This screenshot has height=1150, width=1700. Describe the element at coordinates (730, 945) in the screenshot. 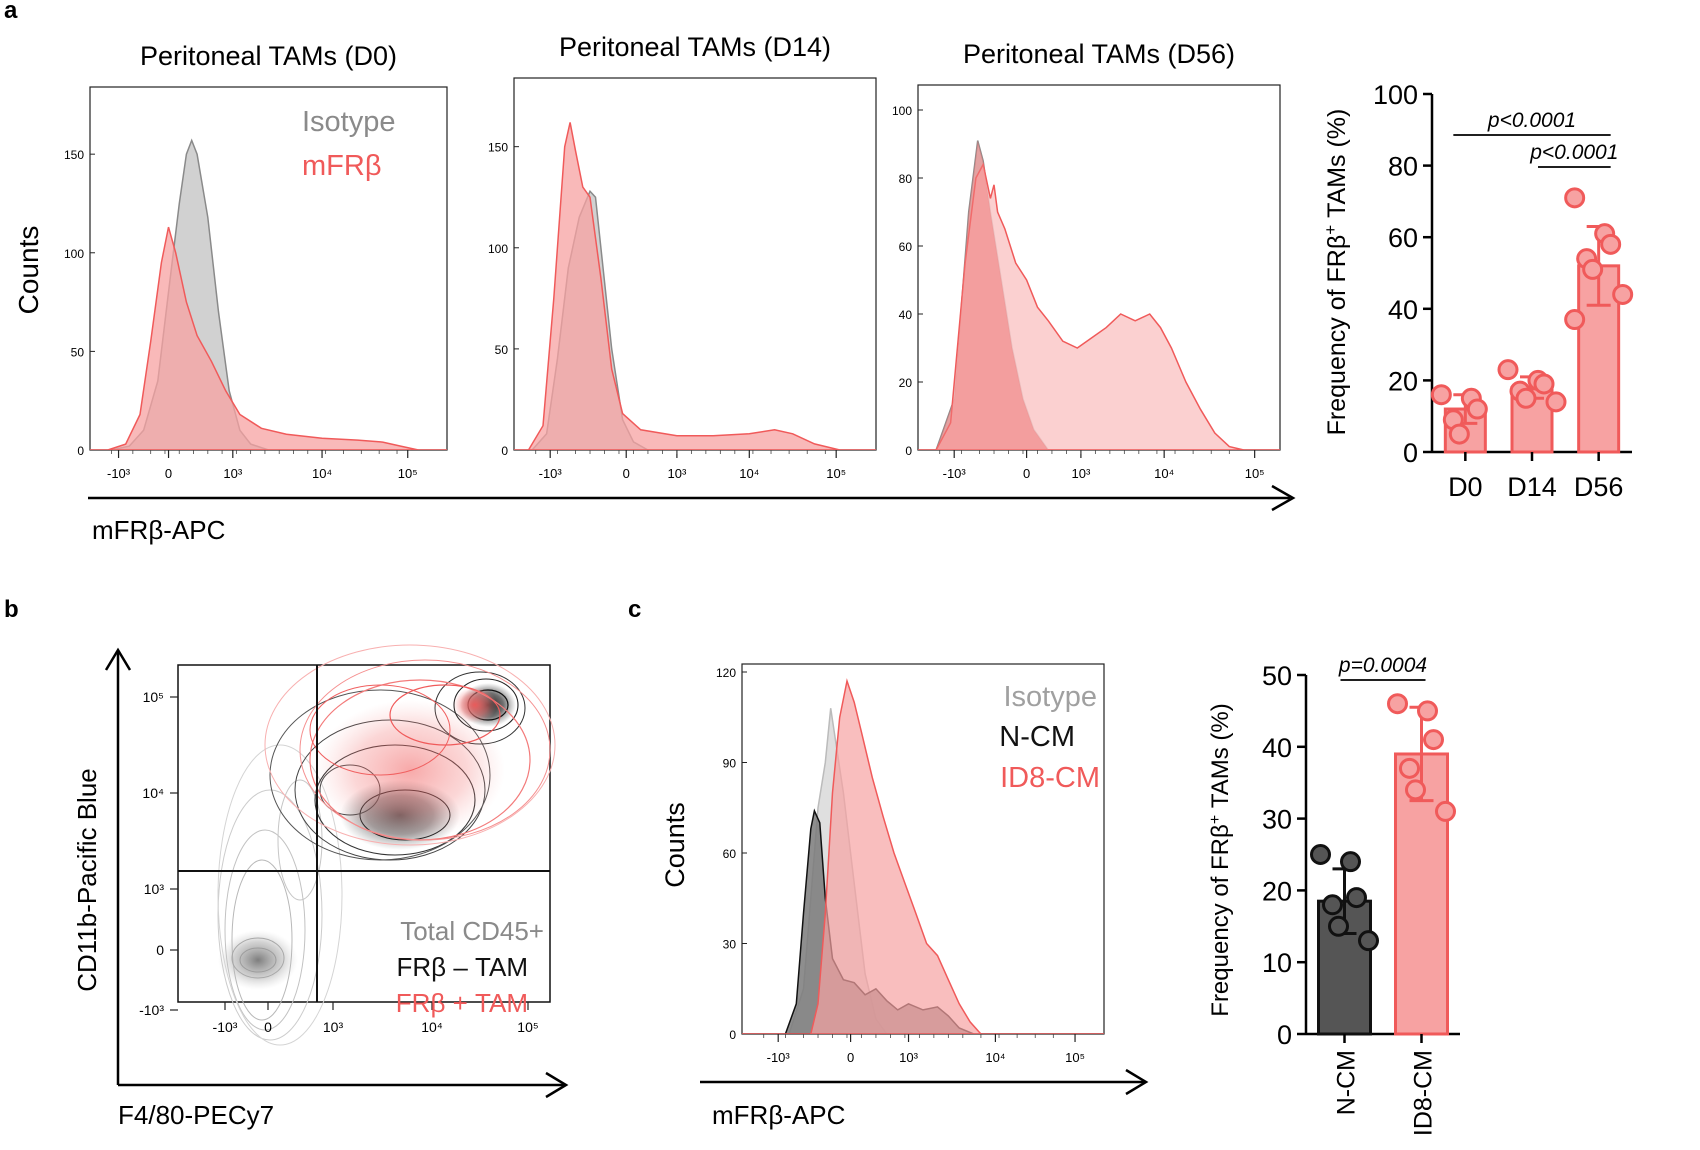

I see `hist-c-y-tick-label: 30` at that location.